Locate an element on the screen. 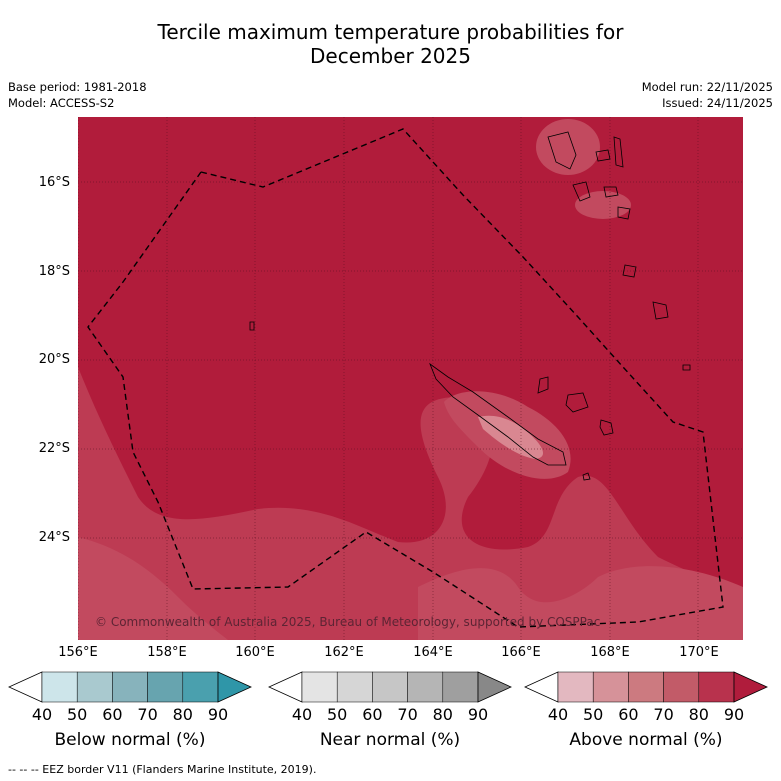 Image resolution: width=781 pixels, height=781 pixels. lat-label-24s: 24°S is located at coordinates (54, 537).